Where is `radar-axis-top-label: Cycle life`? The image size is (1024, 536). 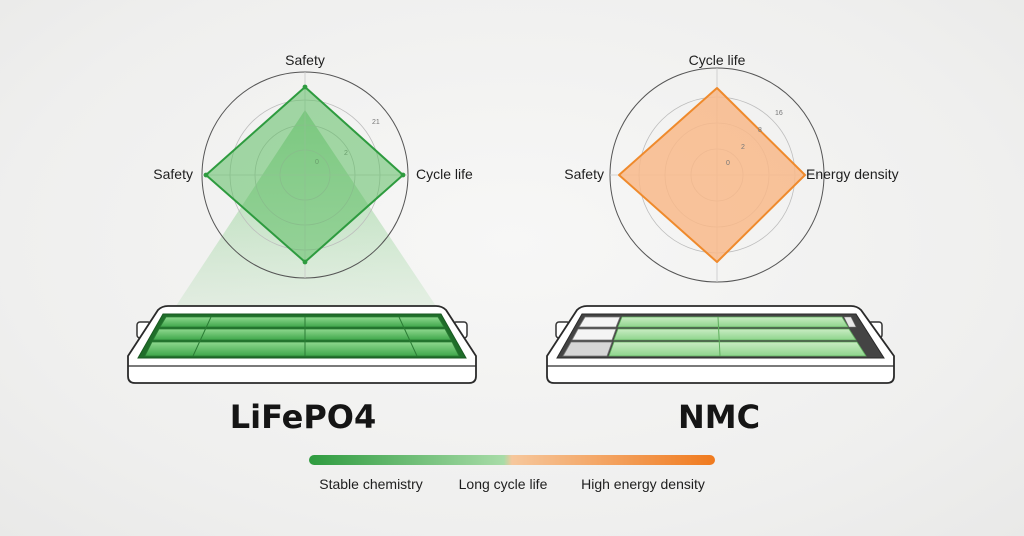 radar-axis-top-label: Cycle life is located at coordinates (717, 60).